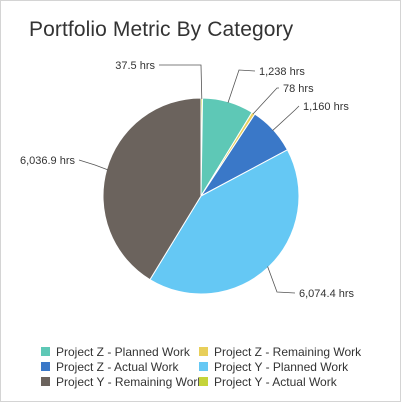 Image resolution: width=401 pixels, height=402 pixels. Describe the element at coordinates (123, 351) in the screenshot. I see `legend-label: Project Z - Planned Work` at that location.